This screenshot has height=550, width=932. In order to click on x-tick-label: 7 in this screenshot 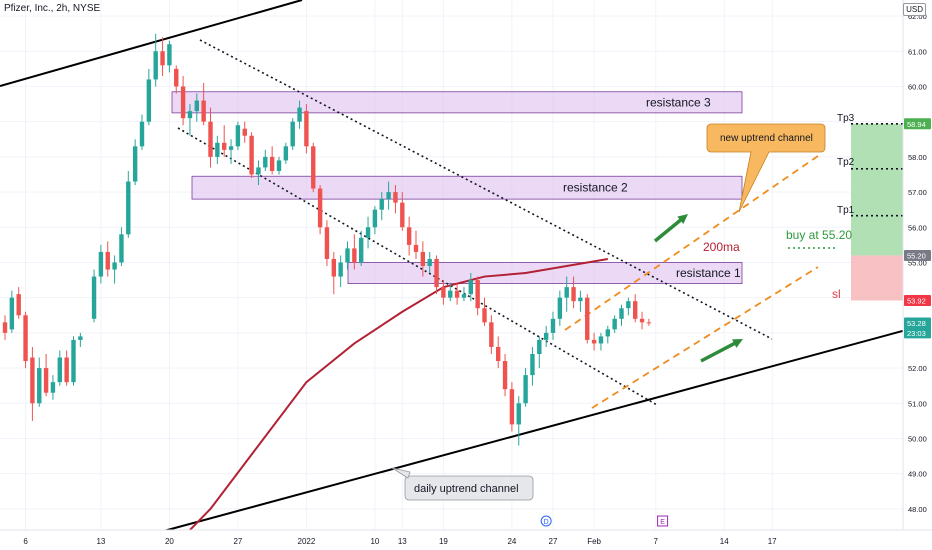, I will do `click(656, 541)`.